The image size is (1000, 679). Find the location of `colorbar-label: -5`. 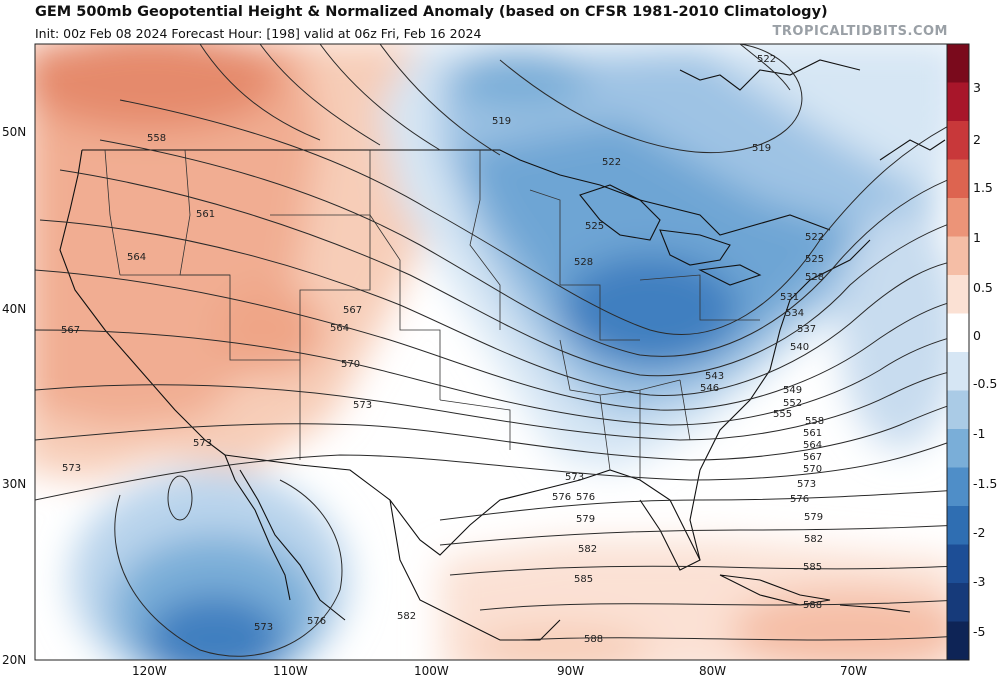

colorbar-label: -5 is located at coordinates (979, 631).